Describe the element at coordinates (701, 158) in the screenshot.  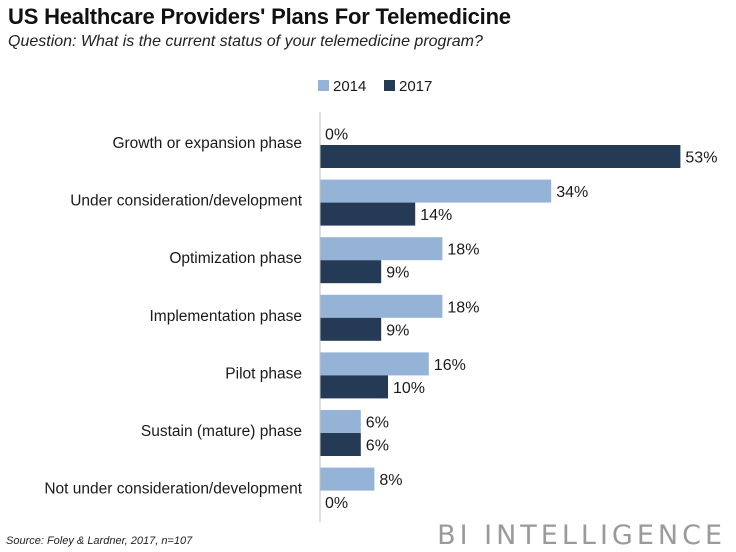
I see `data-label-2017: 53%` at that location.